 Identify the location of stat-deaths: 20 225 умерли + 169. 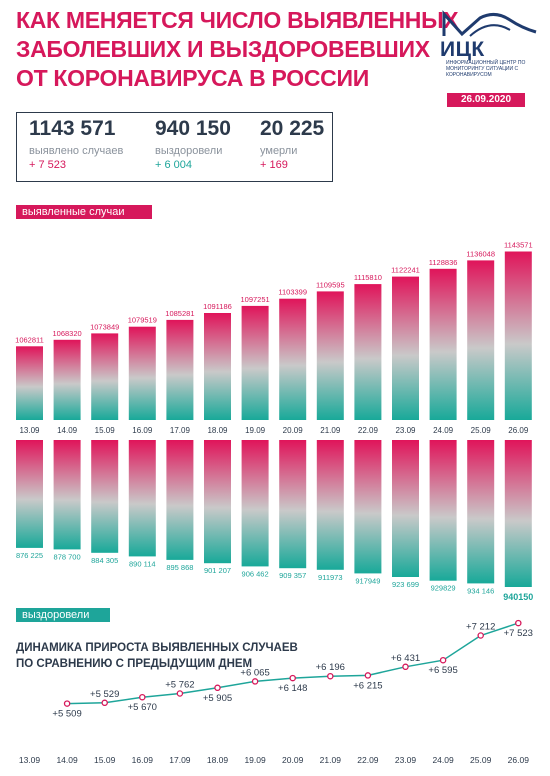
(292, 144).